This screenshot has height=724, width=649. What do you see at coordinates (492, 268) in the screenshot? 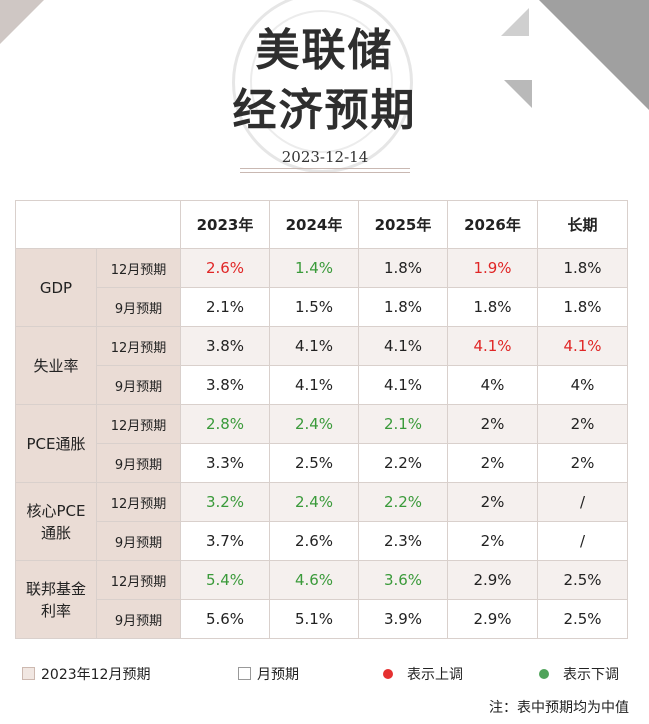
I see `table-cell: 1.9%` at bounding box center [492, 268].